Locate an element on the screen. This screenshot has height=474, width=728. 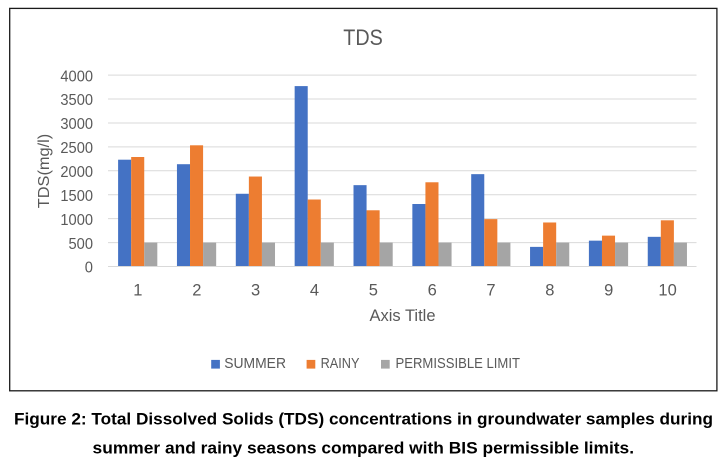
svg-text: 2500 is located at coordinates (76, 148).